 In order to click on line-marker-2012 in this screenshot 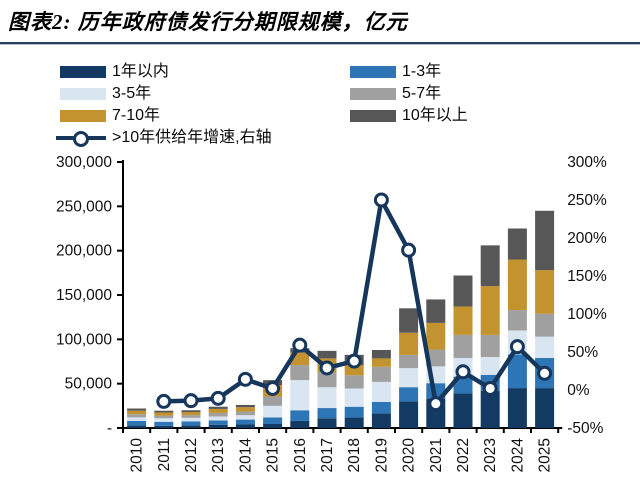, I will do `click(191, 401)`.